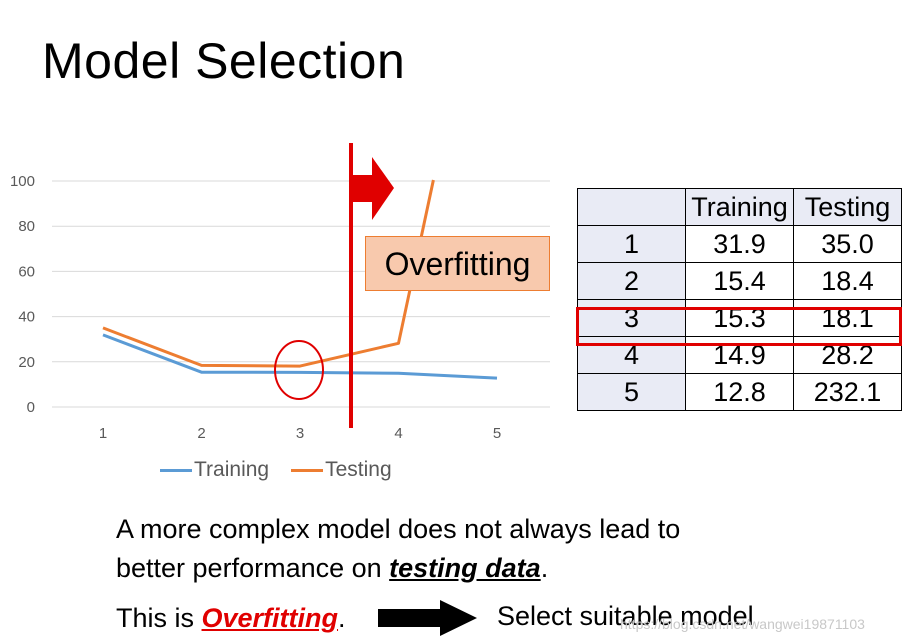 The height and width of the screenshot is (644, 908). What do you see at coordinates (742, 624) in the screenshot?
I see `watermark-text: https://blog.csdn.net/wangwei19871103` at bounding box center [742, 624].